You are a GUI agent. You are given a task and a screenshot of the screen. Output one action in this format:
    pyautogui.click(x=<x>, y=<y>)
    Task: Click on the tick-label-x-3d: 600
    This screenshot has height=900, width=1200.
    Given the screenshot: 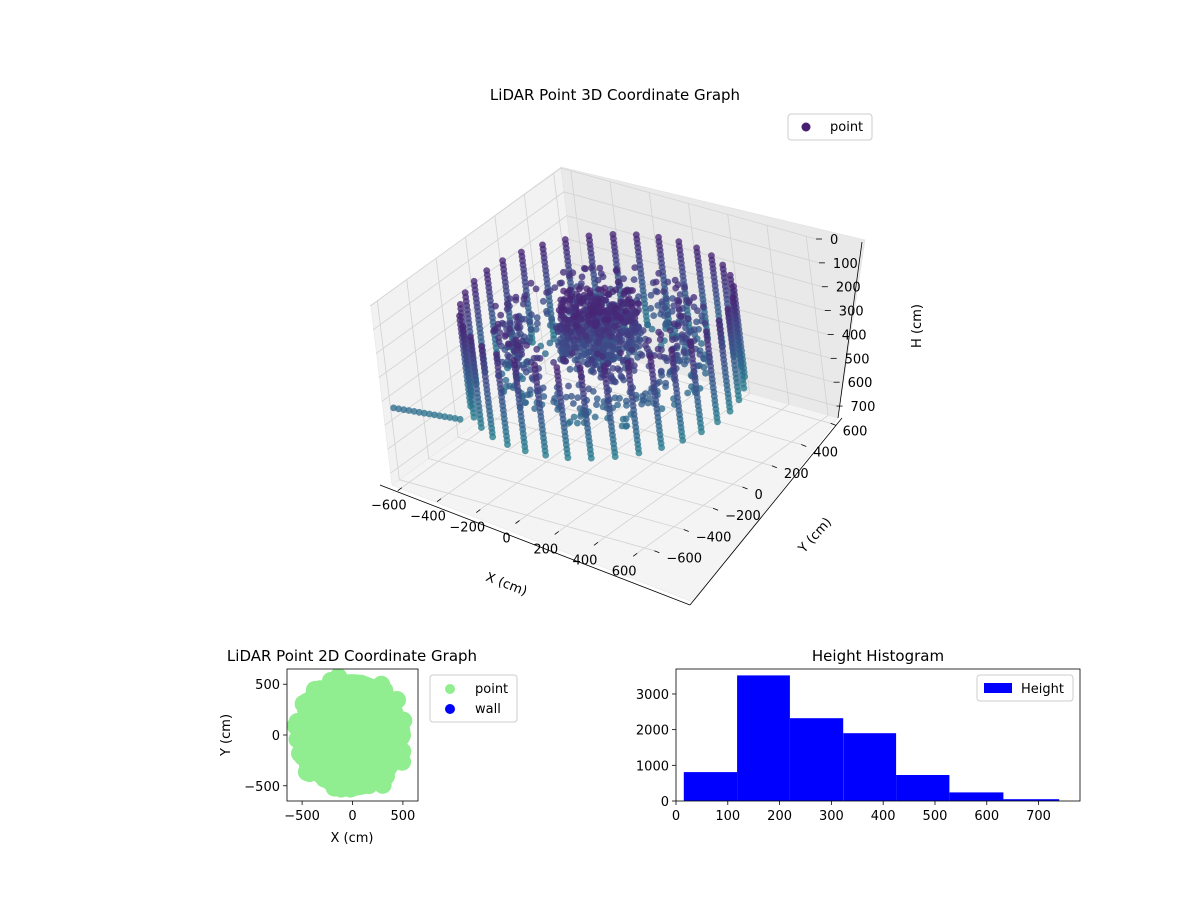 What is the action you would take?
    pyautogui.click(x=624, y=571)
    